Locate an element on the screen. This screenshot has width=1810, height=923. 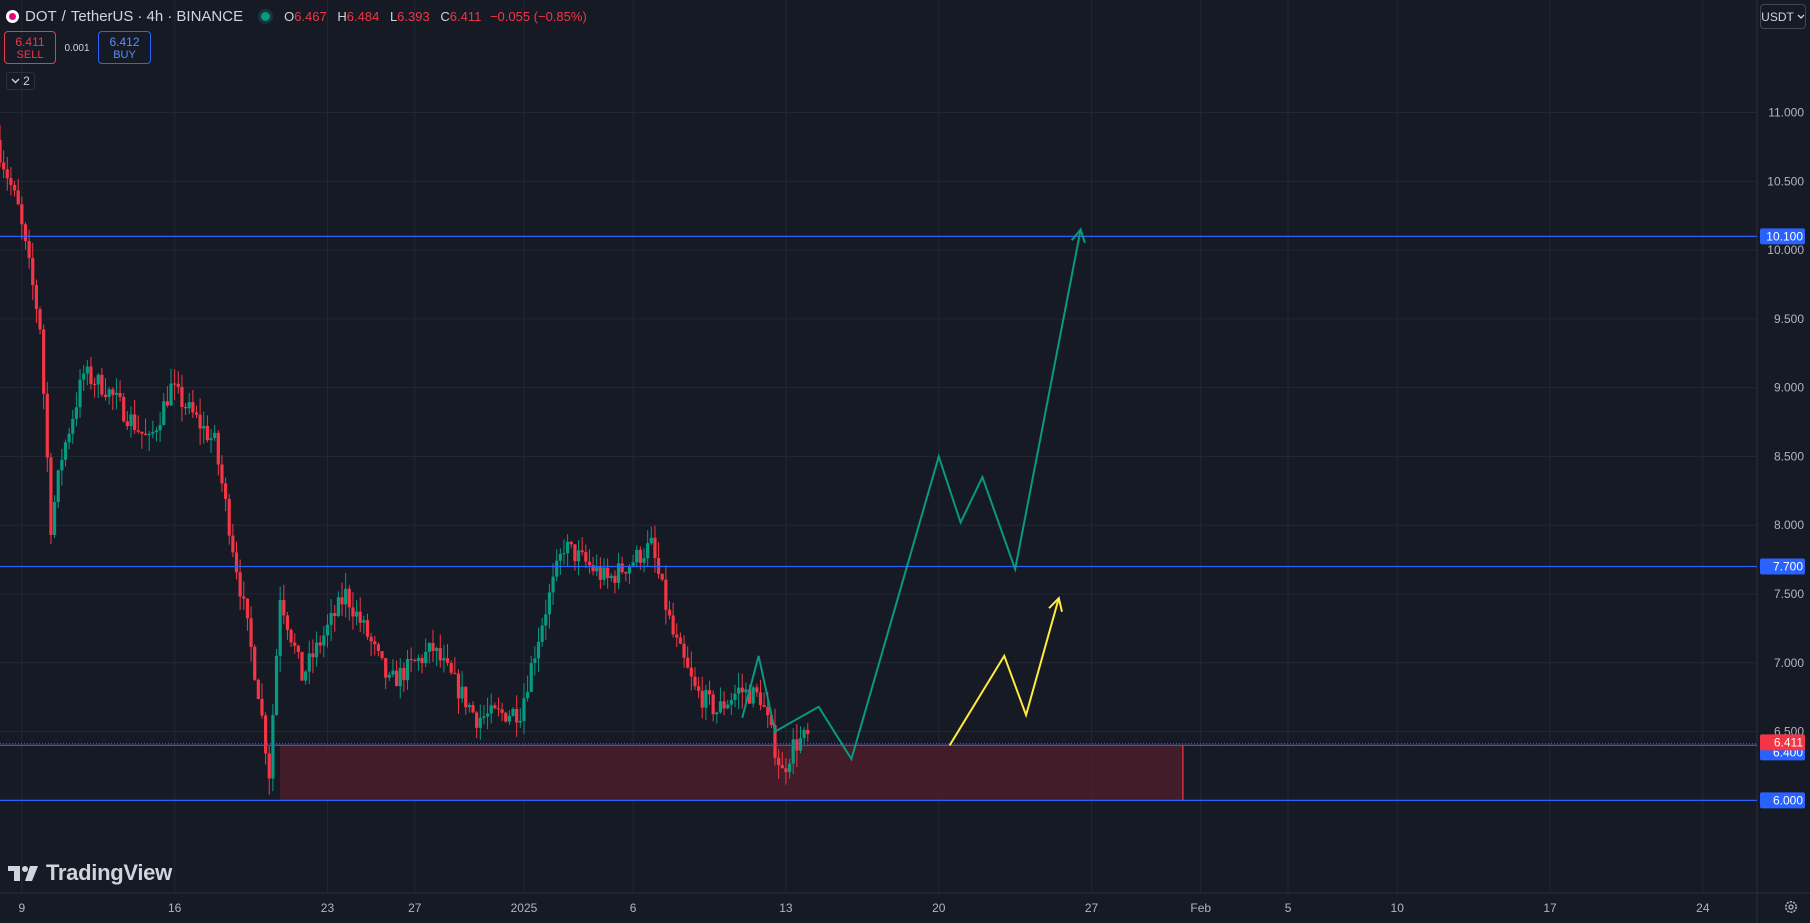
gear-icon is located at coordinates (1791, 908).